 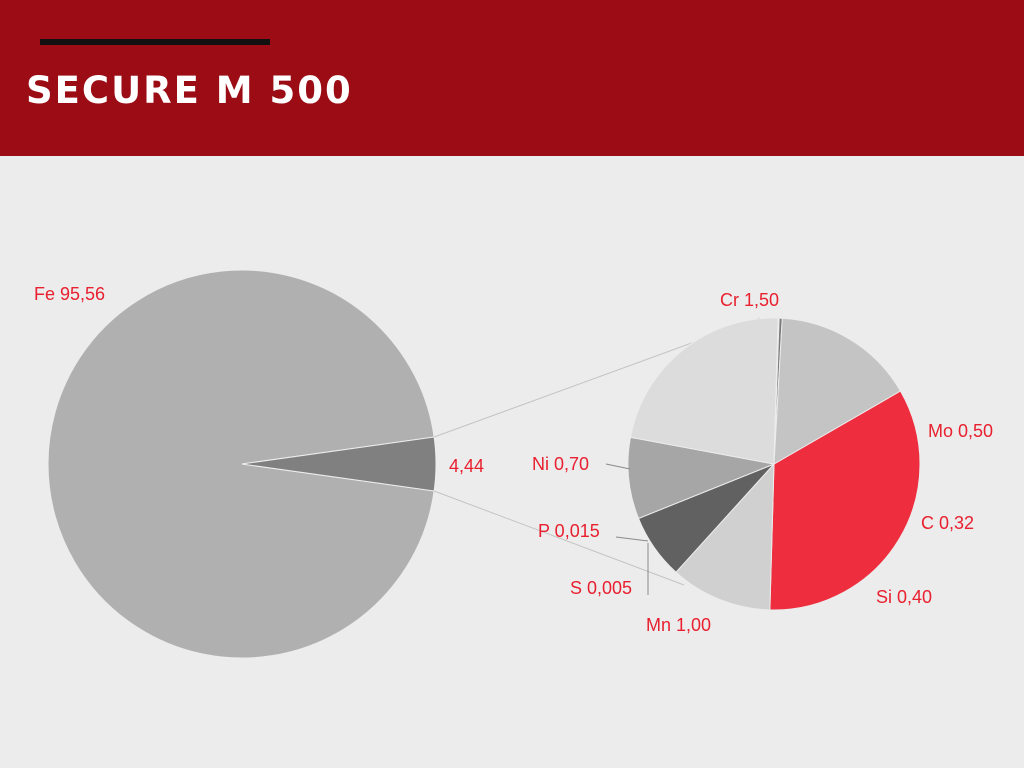 What do you see at coordinates (569, 531) in the screenshot?
I see `data-label-p: P 0,015` at bounding box center [569, 531].